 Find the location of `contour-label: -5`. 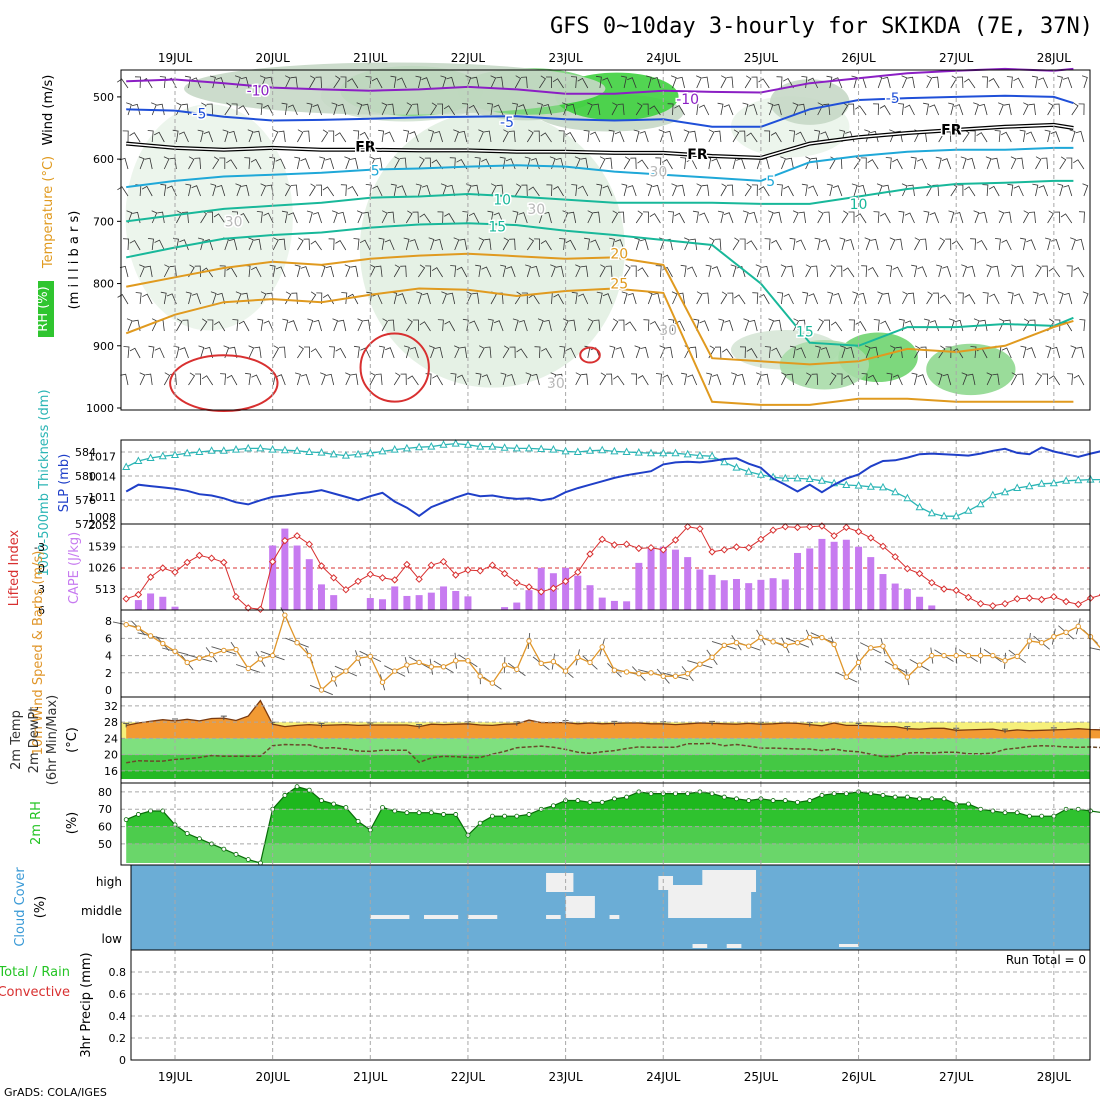

contour-label: -5 is located at coordinates (199, 115).